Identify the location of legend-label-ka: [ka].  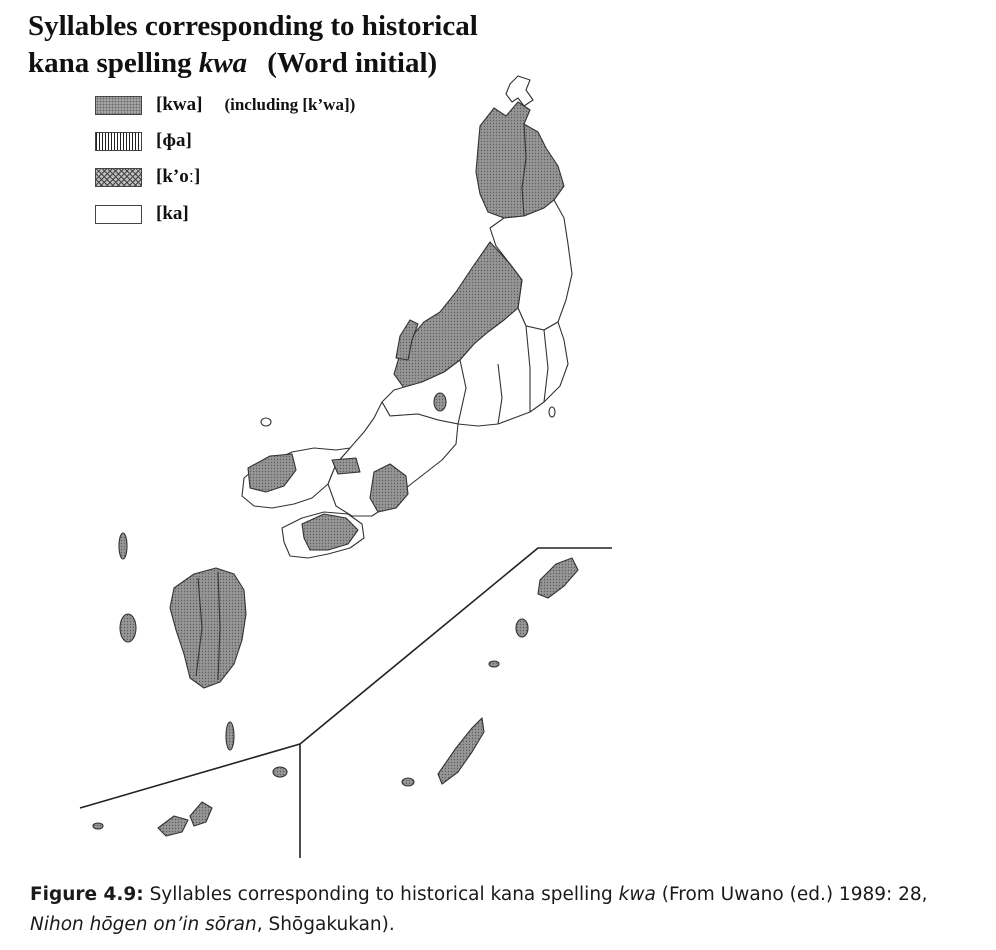
(172, 213).